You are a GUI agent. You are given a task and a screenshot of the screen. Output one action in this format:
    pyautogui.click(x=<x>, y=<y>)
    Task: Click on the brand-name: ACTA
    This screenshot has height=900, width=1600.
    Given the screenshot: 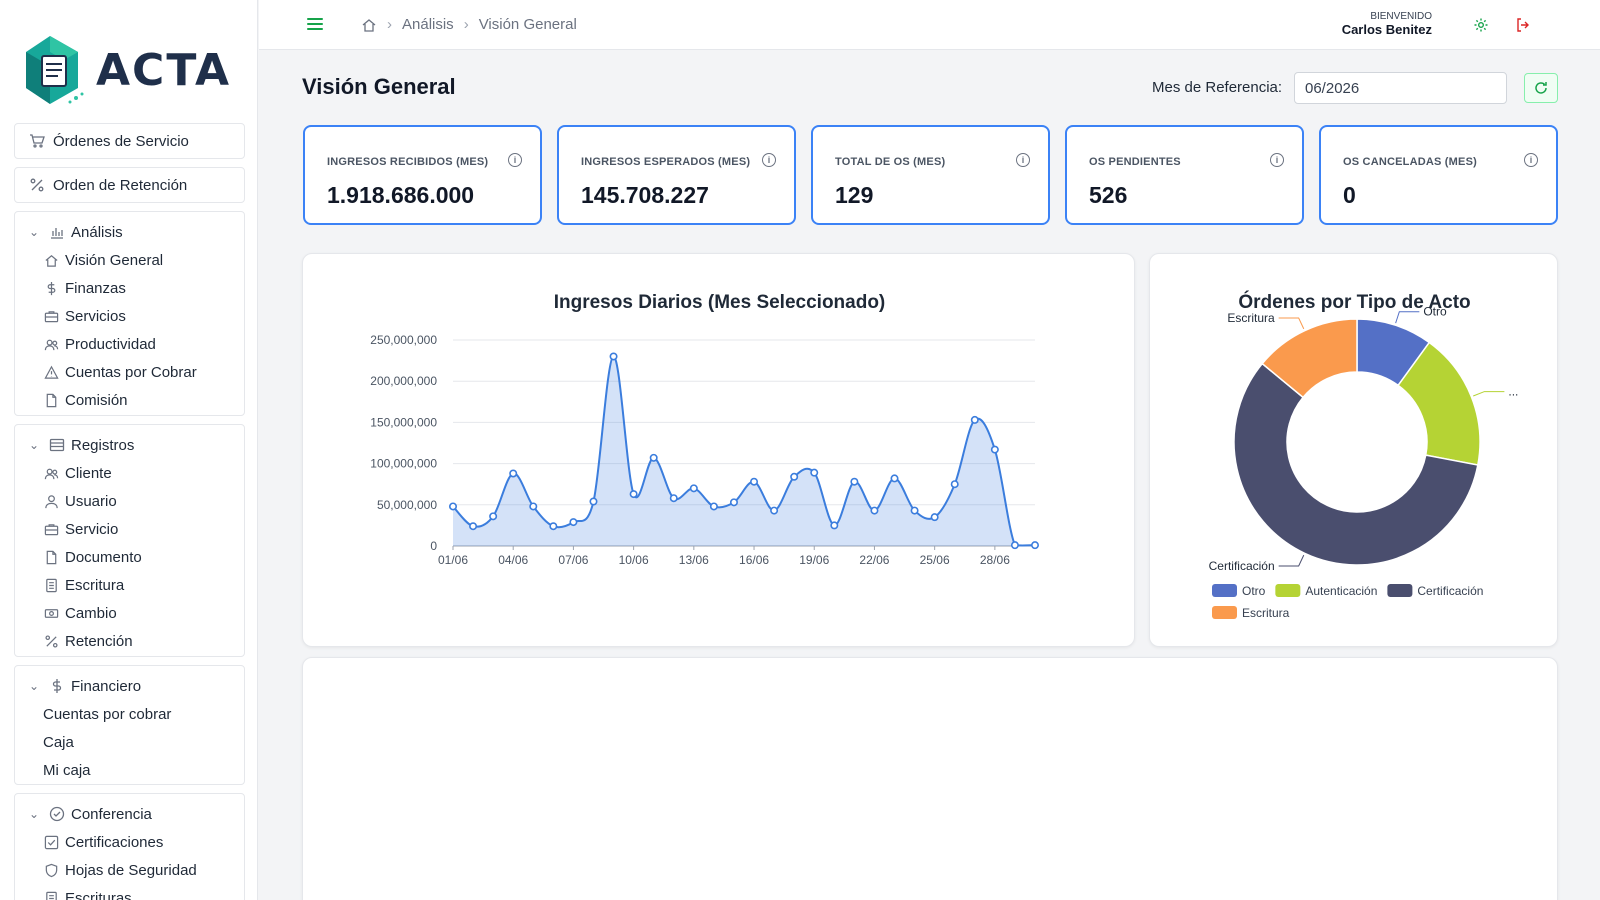 What is the action you would take?
    pyautogui.click(x=163, y=70)
    